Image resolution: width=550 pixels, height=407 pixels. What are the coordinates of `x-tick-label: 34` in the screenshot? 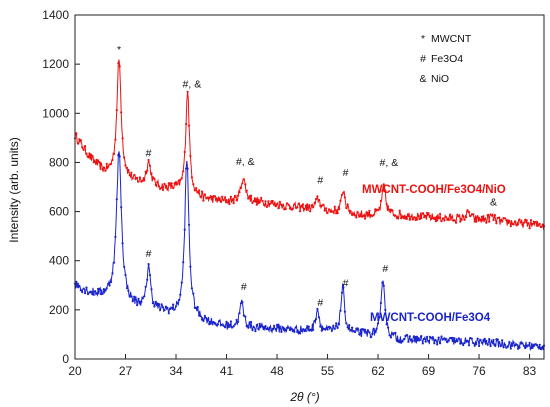 It's located at (176, 371).